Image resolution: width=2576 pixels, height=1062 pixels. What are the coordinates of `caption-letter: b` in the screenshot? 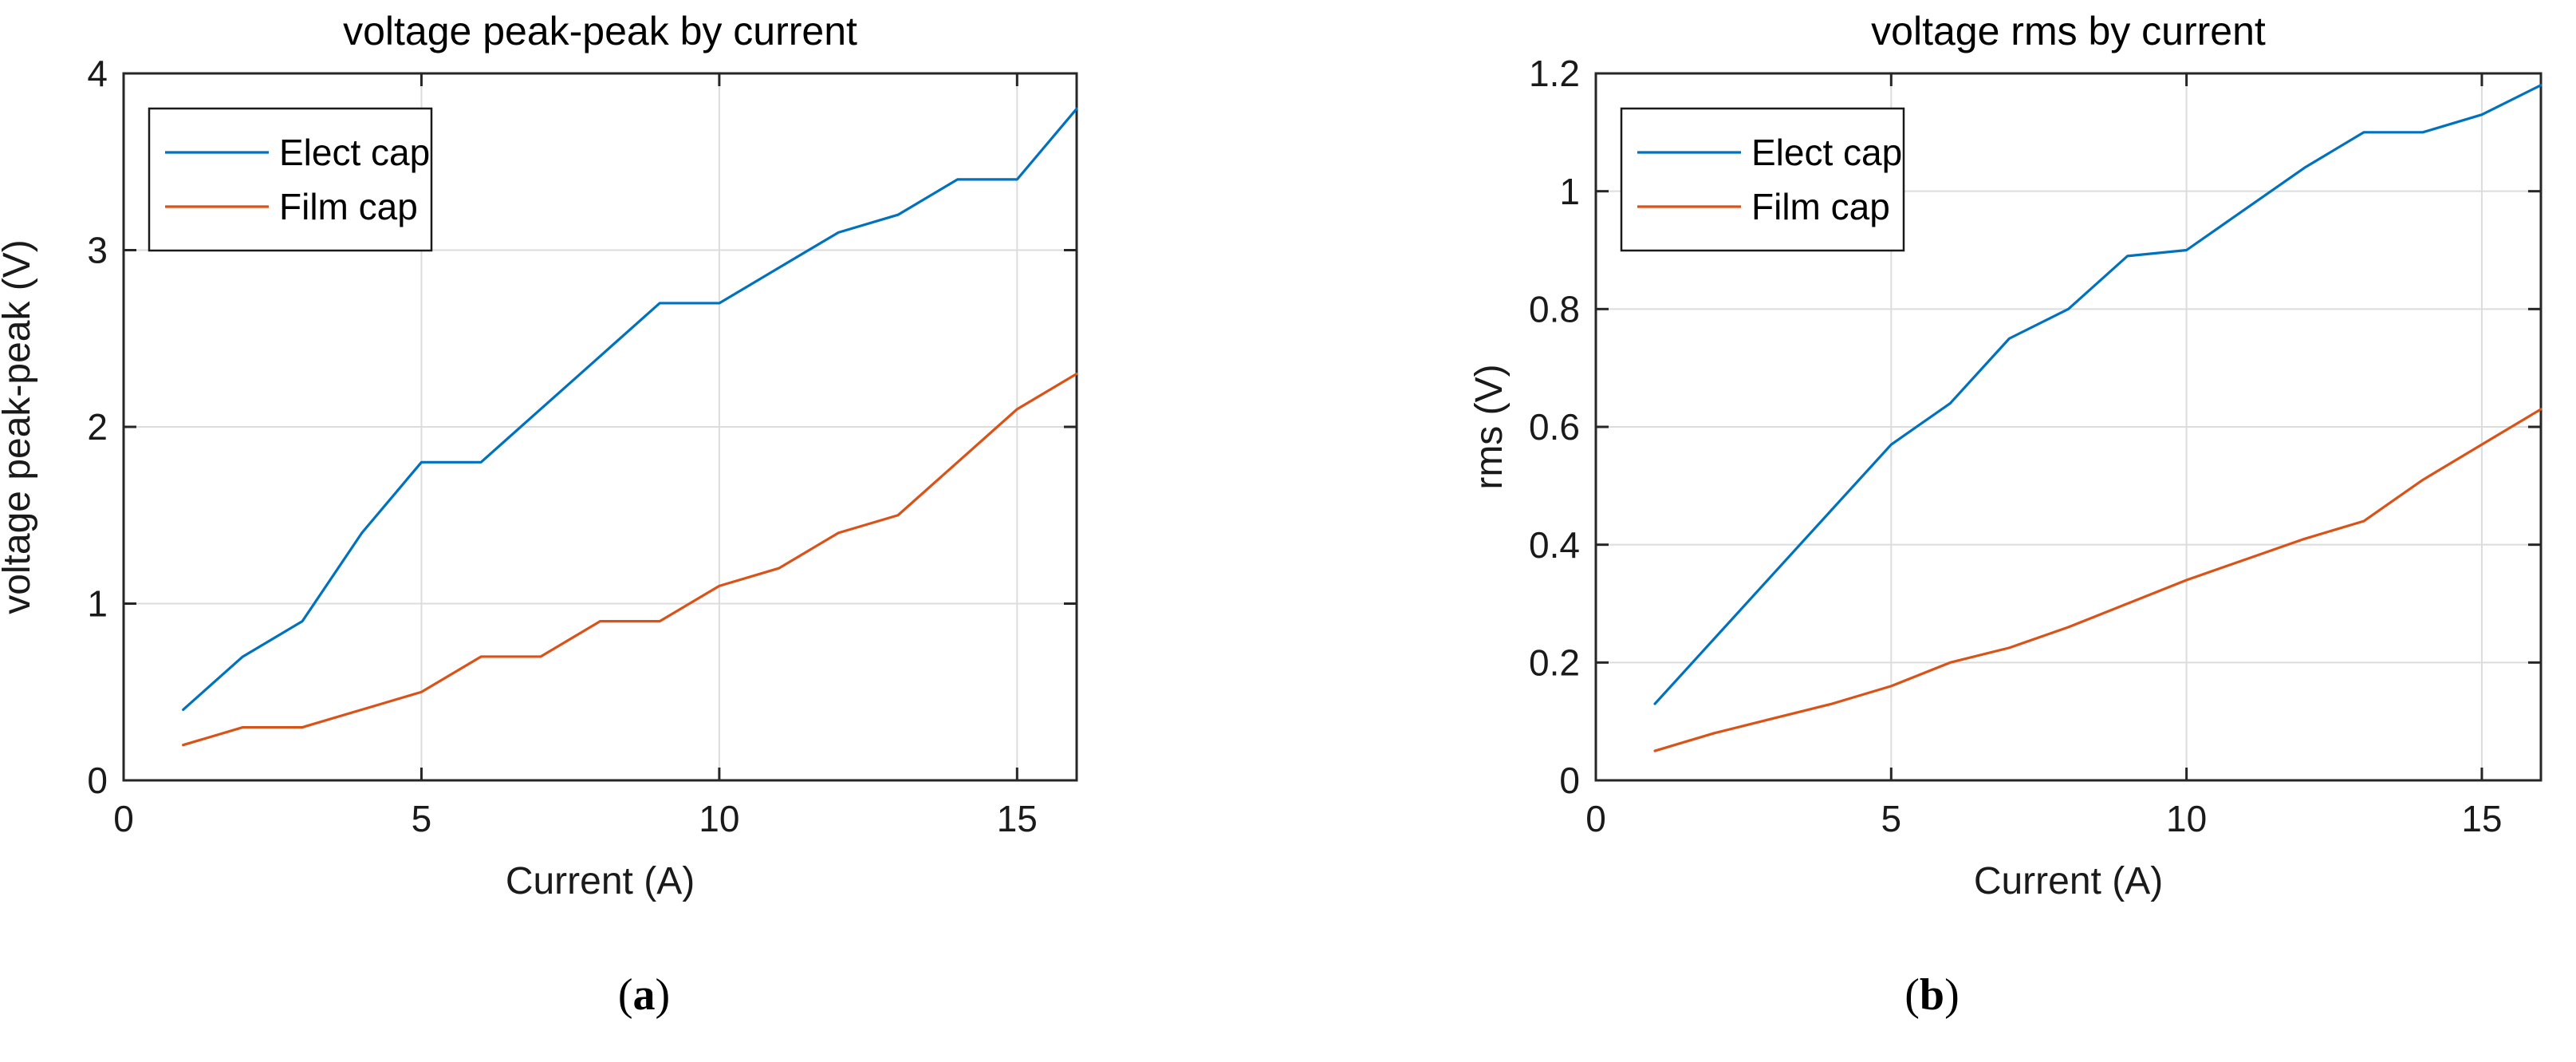 It's located at (1932, 995).